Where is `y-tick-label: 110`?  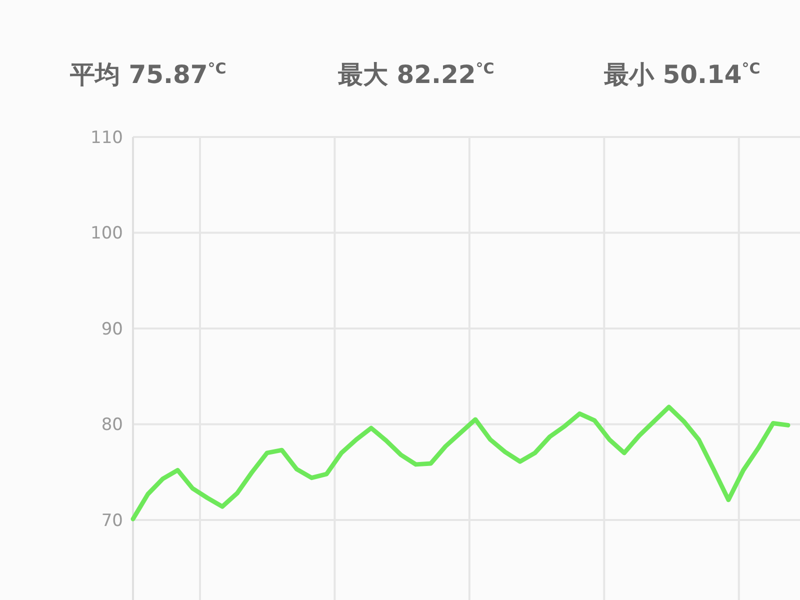
y-tick-label: 110 is located at coordinates (106, 138).